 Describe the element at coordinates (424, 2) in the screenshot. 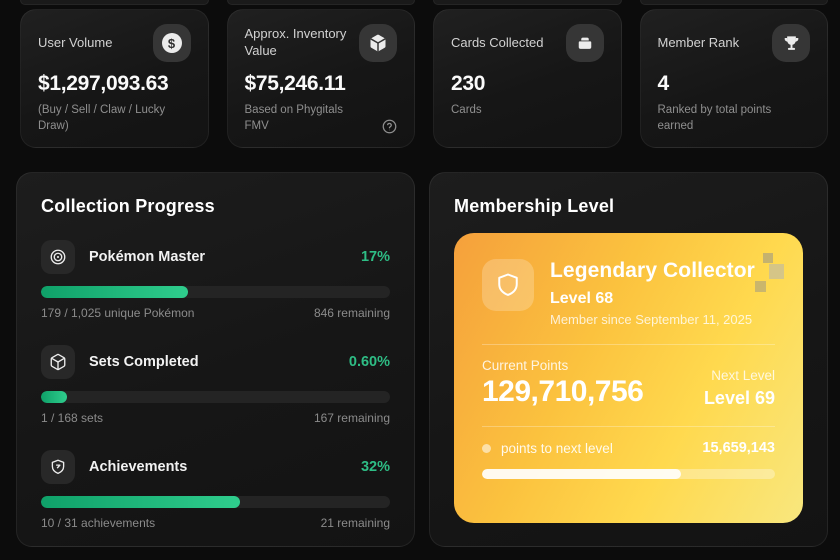

I see `cutoff-previous-row` at that location.